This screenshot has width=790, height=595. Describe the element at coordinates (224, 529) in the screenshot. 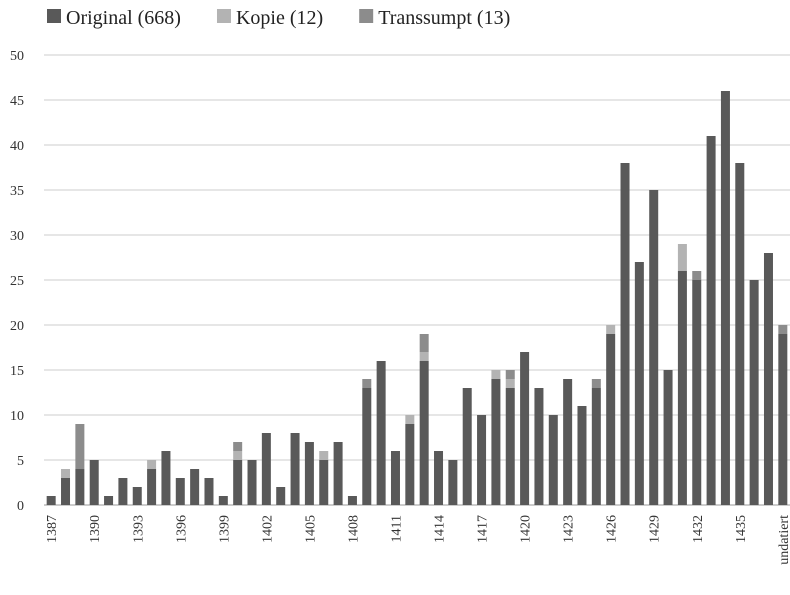

I see `x-tick-label: 1399` at that location.